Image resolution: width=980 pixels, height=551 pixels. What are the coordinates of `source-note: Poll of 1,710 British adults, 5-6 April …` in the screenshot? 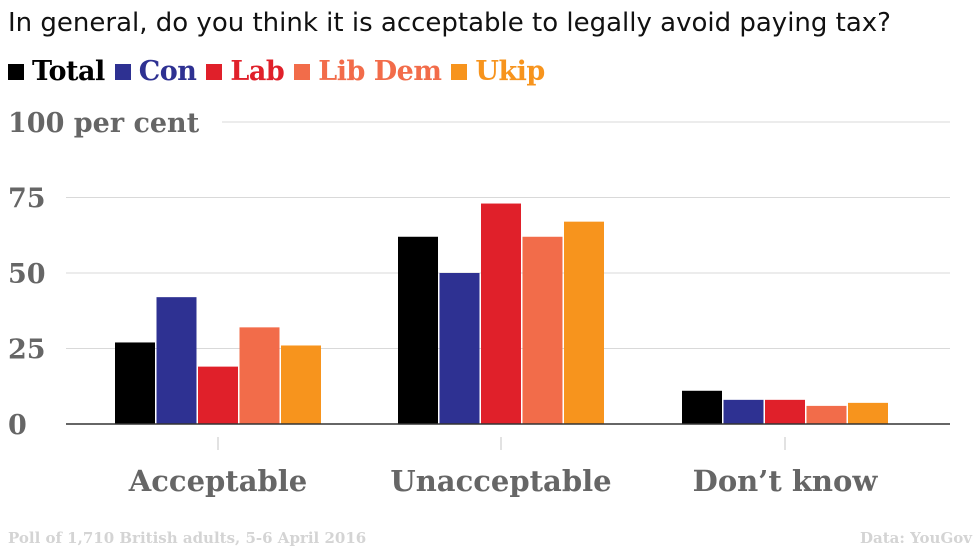 It's located at (187, 538).